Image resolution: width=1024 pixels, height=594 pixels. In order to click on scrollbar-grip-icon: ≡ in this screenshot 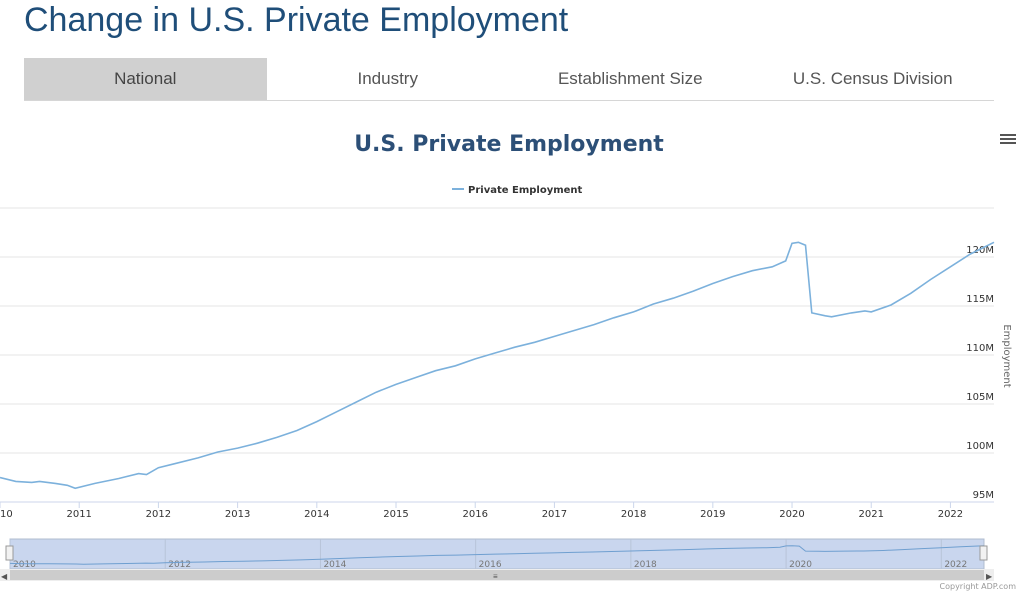, I will do `click(495, 576)`.